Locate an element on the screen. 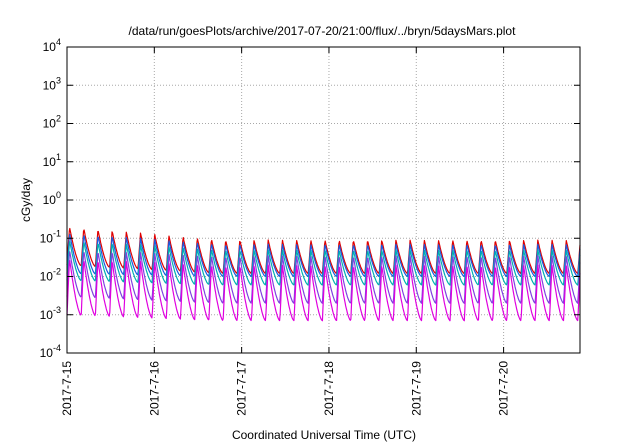  x-tick-label: 2017-7-20 is located at coordinates (504, 388).